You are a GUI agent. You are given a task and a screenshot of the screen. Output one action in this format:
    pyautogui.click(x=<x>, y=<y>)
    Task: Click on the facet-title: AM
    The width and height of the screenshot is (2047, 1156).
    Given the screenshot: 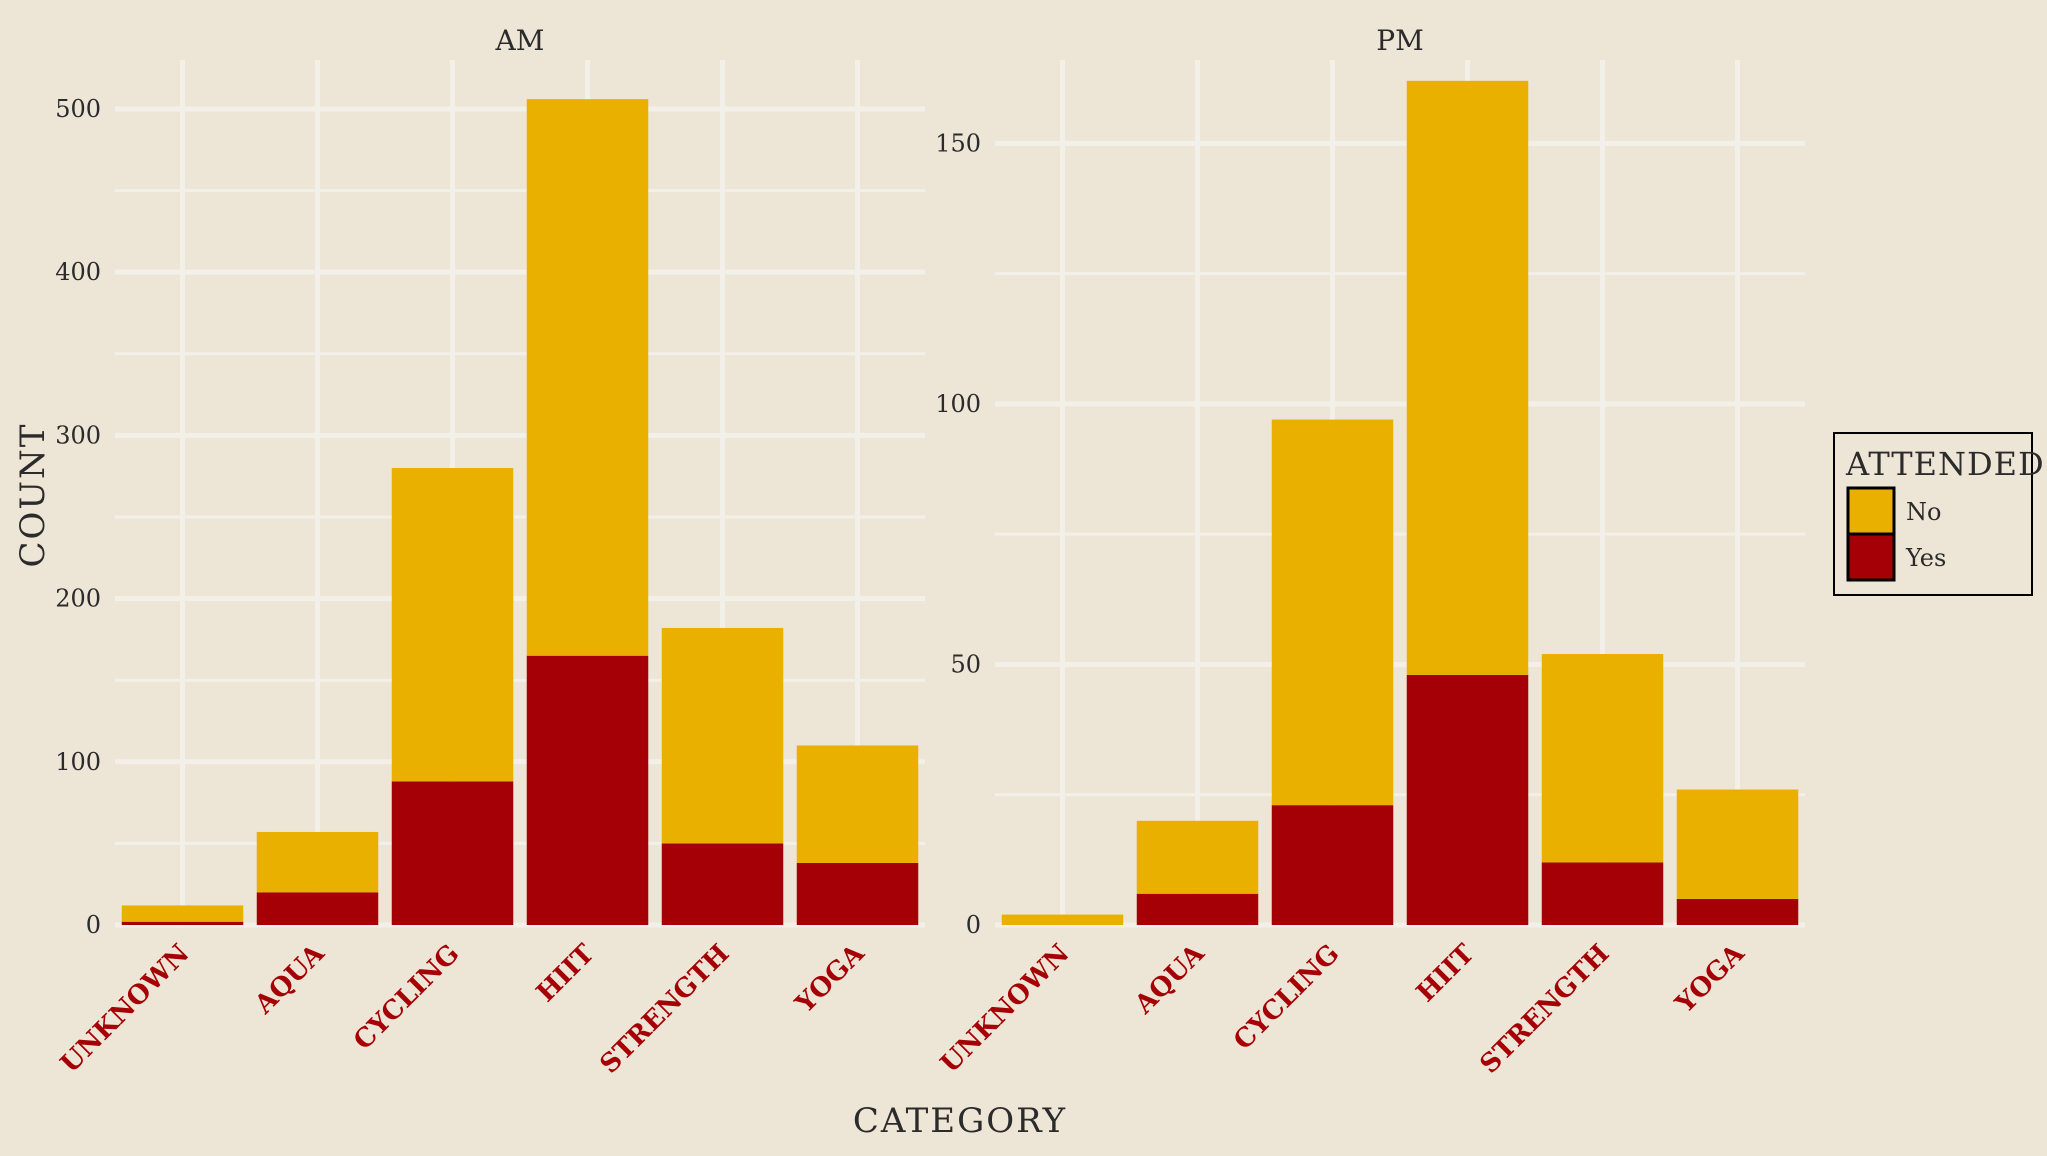 What is the action you would take?
    pyautogui.click(x=520, y=40)
    